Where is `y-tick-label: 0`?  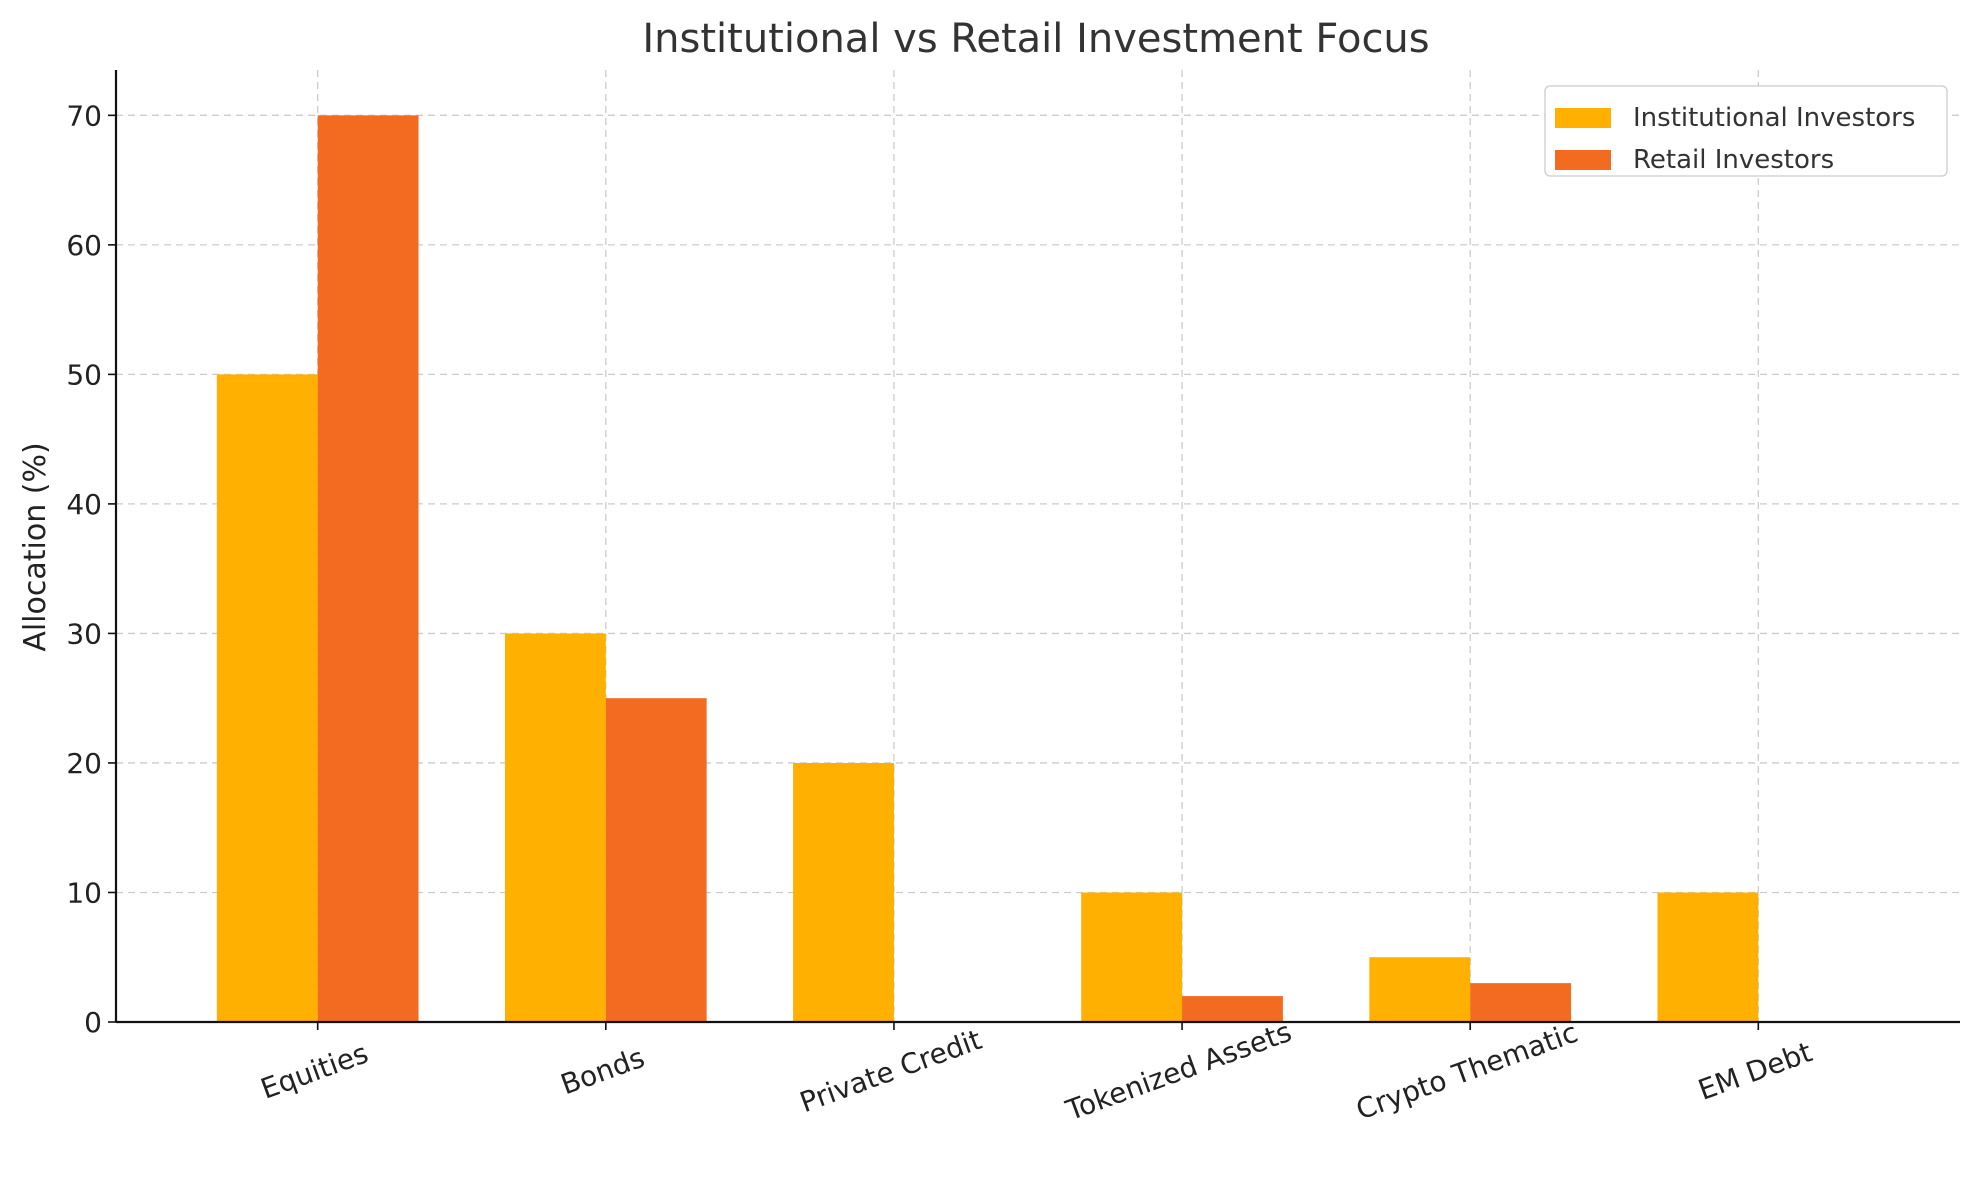 y-tick-label: 0 is located at coordinates (93, 1022).